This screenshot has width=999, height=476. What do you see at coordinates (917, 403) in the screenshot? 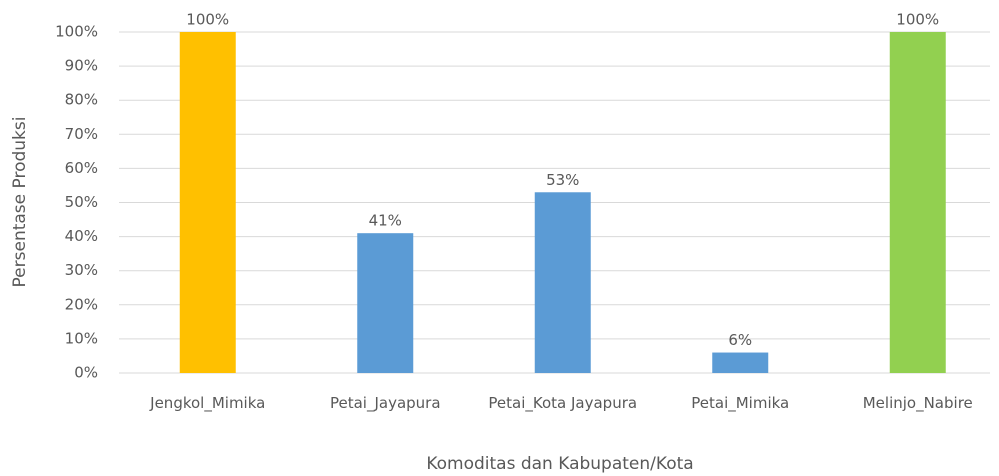
I see `x-tick-label: Melinjo_Nabire` at bounding box center [917, 403].